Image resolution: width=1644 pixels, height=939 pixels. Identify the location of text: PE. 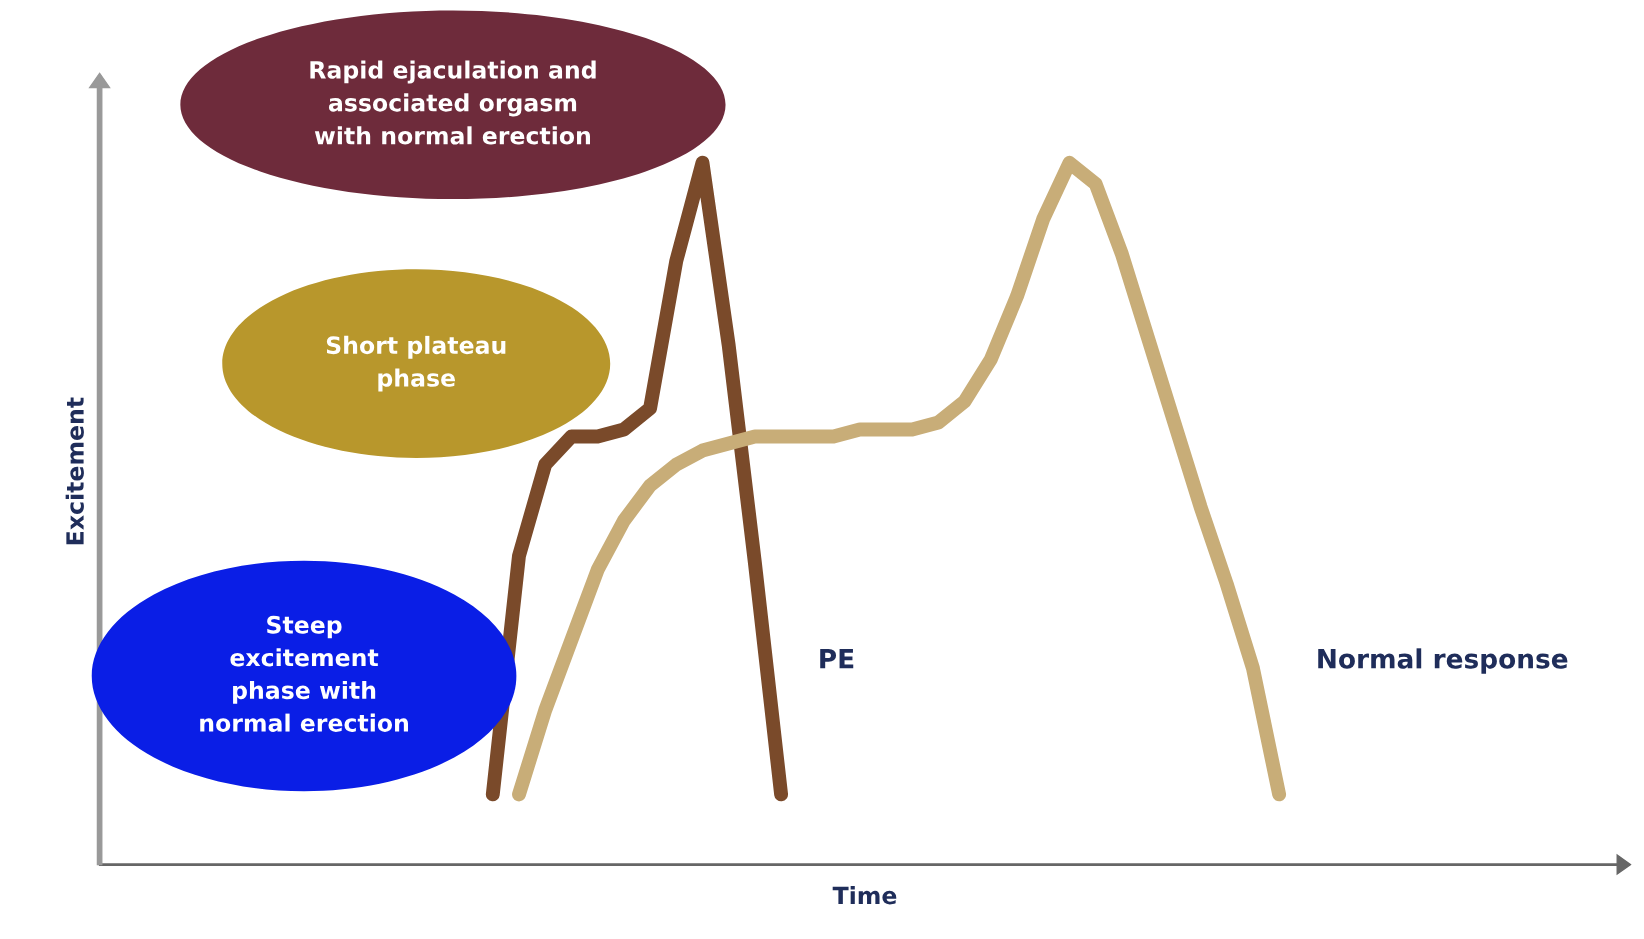
(837, 659).